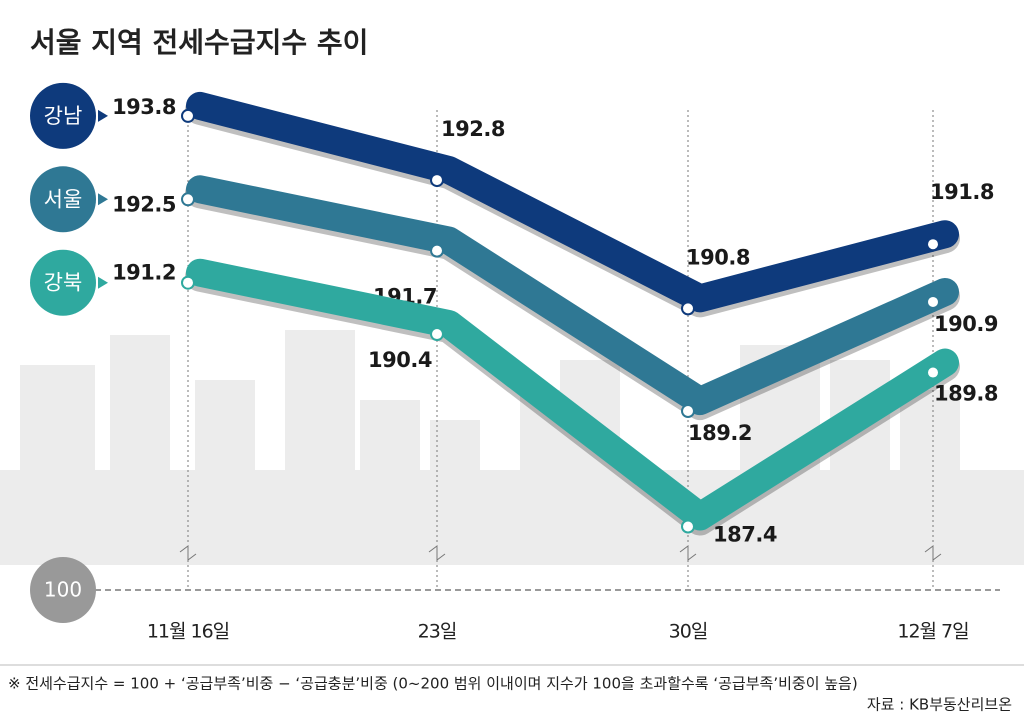  What do you see at coordinates (966, 324) in the screenshot?
I see `value-label: 190.9` at bounding box center [966, 324].